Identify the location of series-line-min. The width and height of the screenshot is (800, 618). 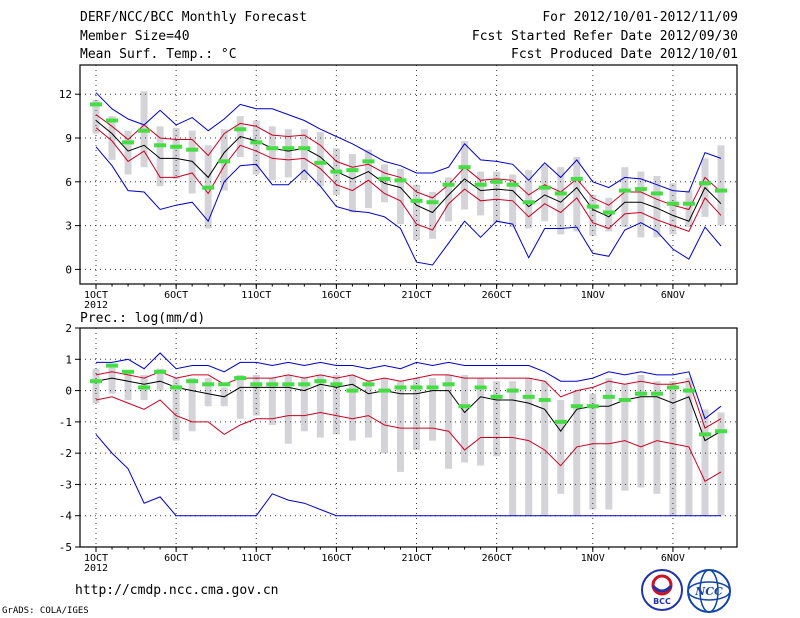
(408, 475).